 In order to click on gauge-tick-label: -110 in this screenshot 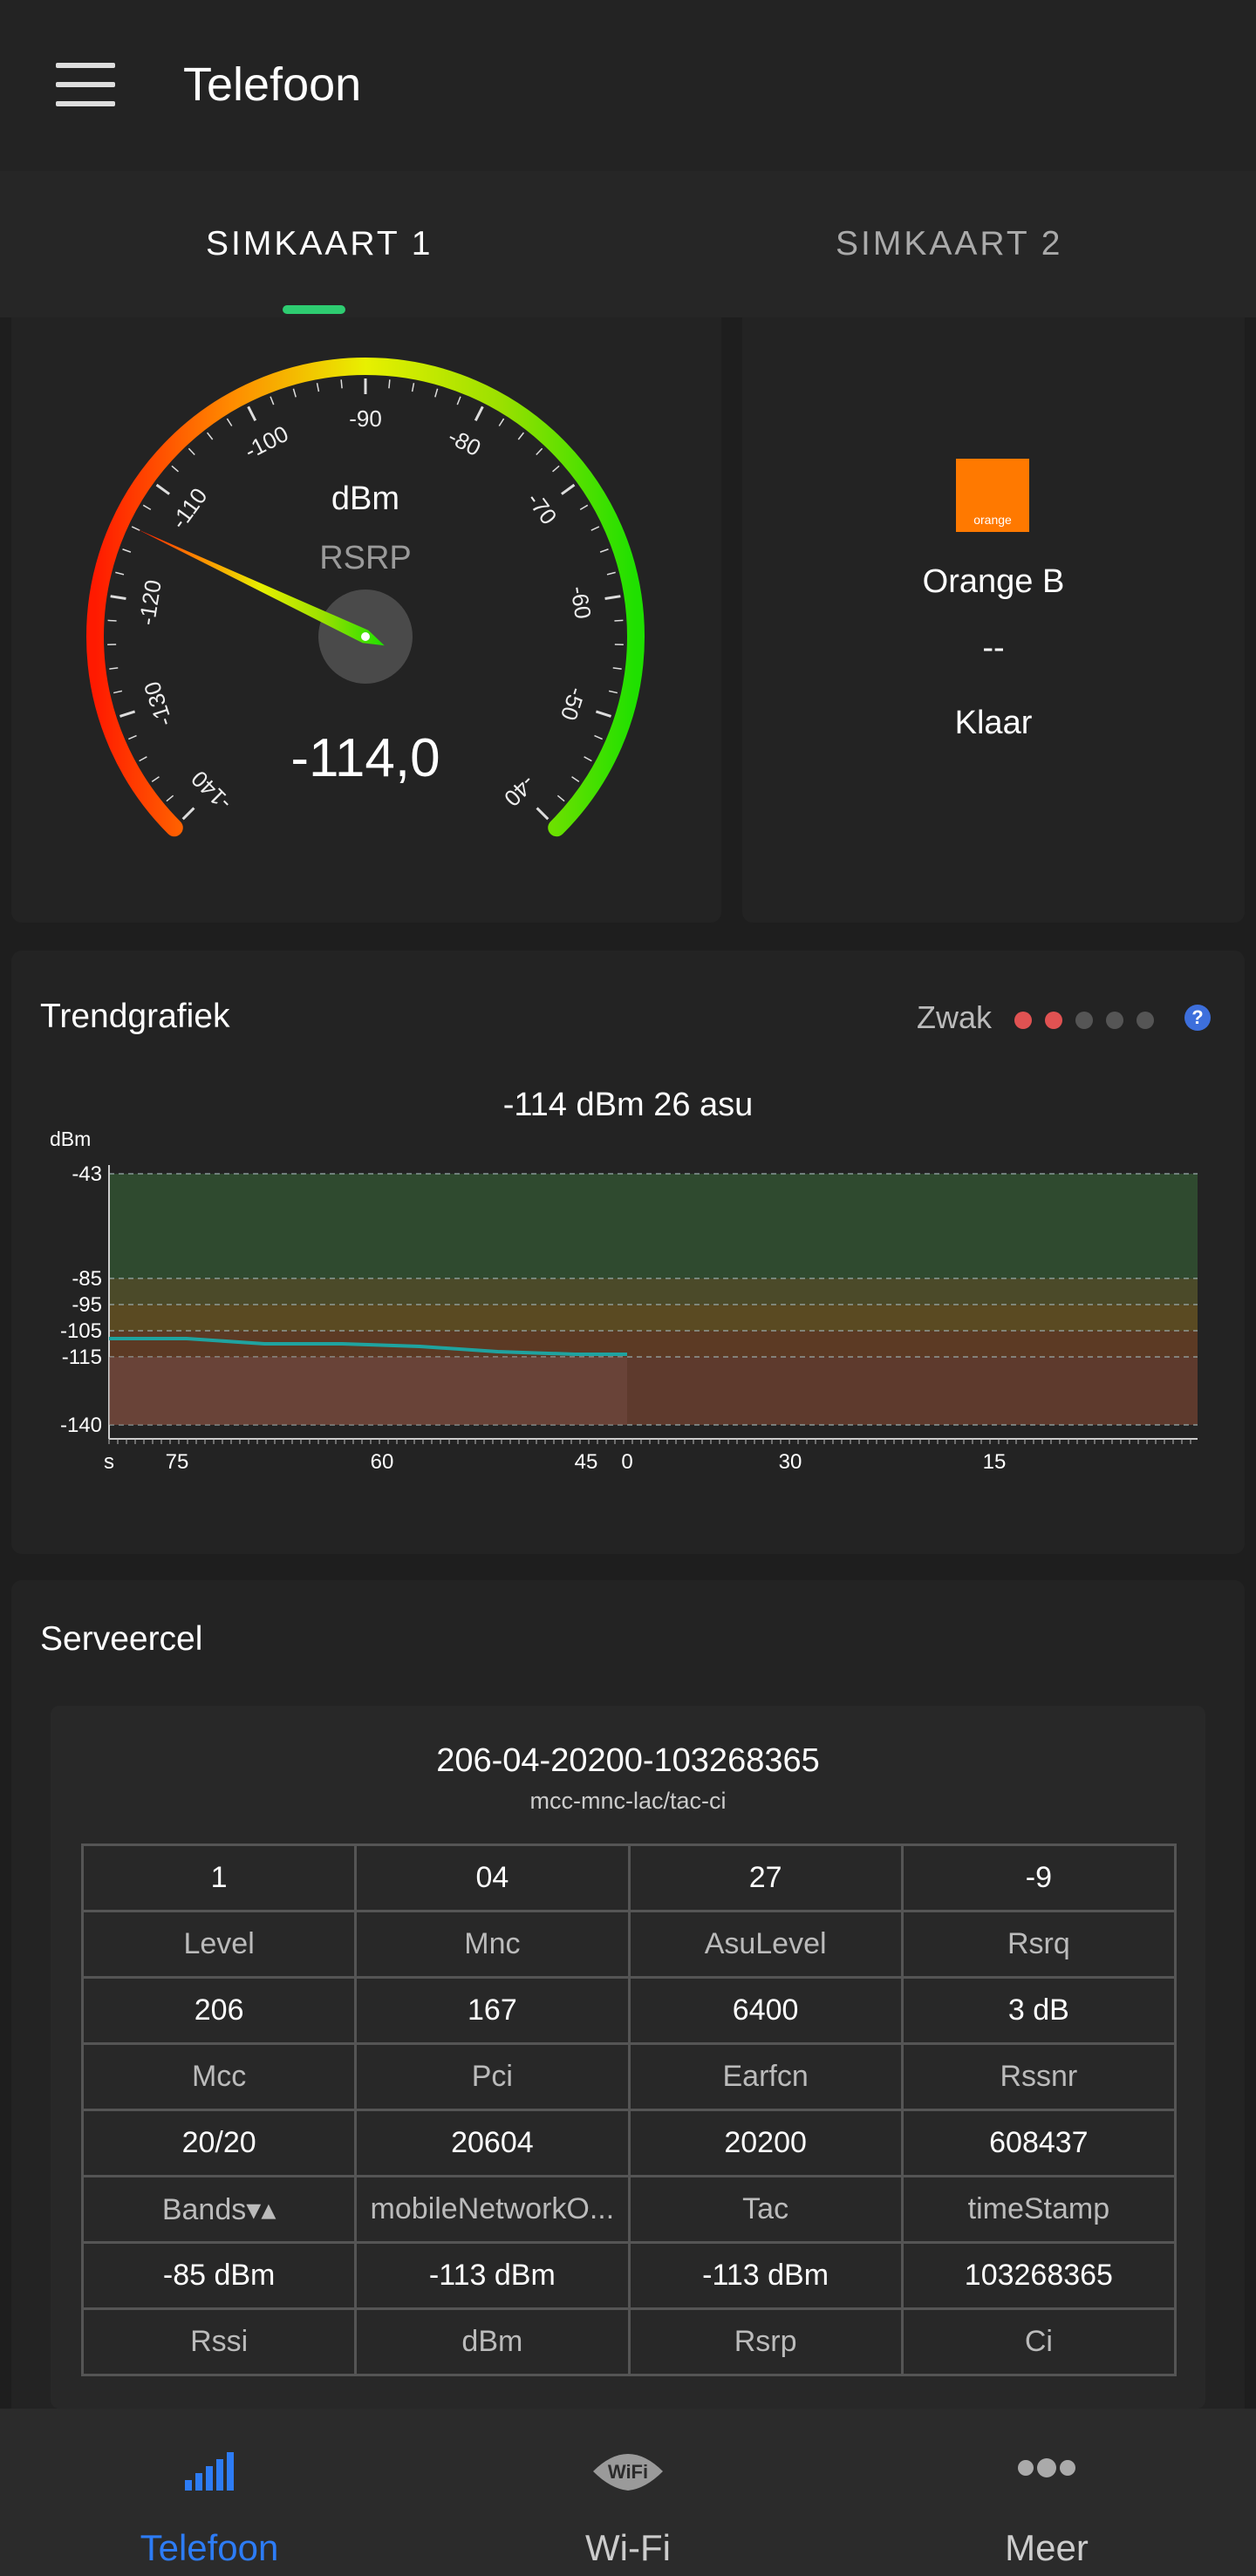, I will do `click(189, 509)`.